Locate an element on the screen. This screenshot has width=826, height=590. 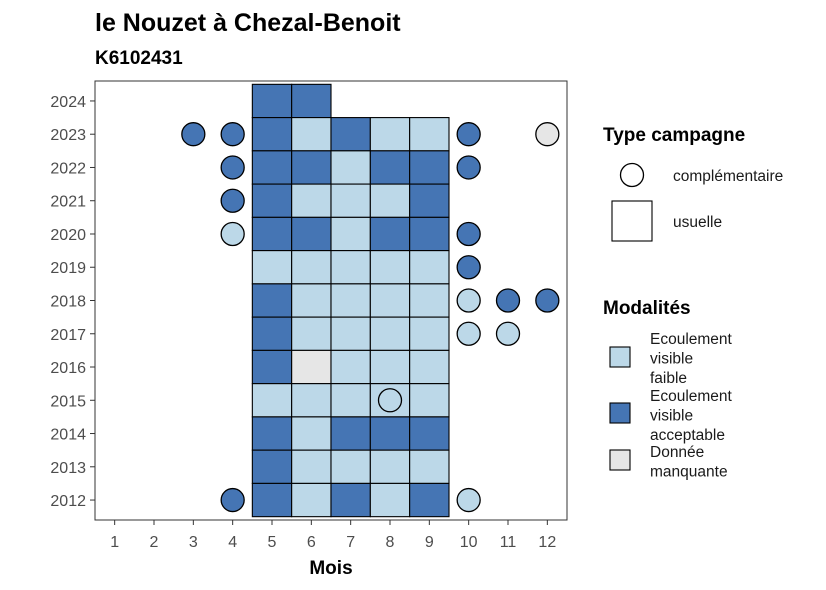
chart-title: le Nouzet à Chezal-Benoit is located at coordinates (248, 23).